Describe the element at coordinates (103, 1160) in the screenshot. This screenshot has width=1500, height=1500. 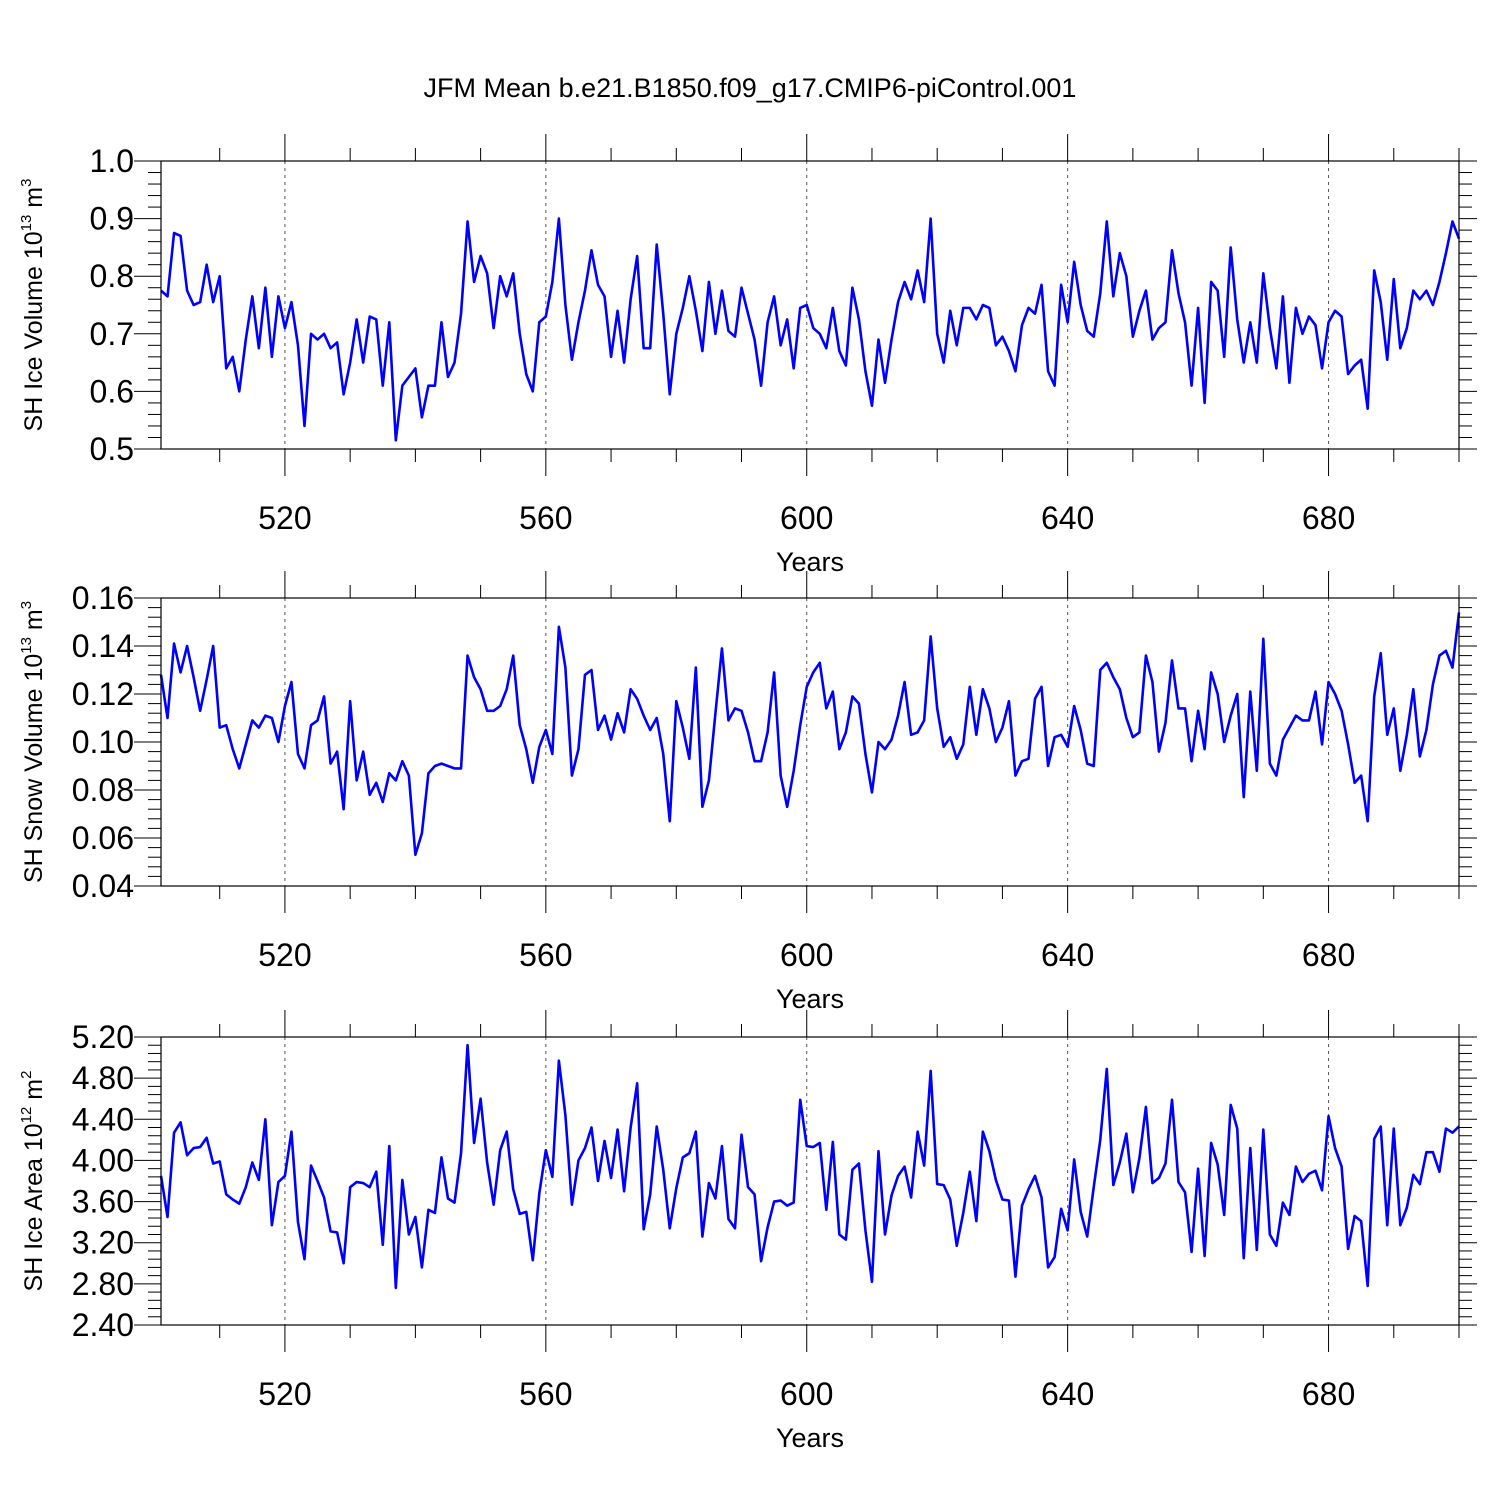
I see `y-tick-label: 4.00` at that location.